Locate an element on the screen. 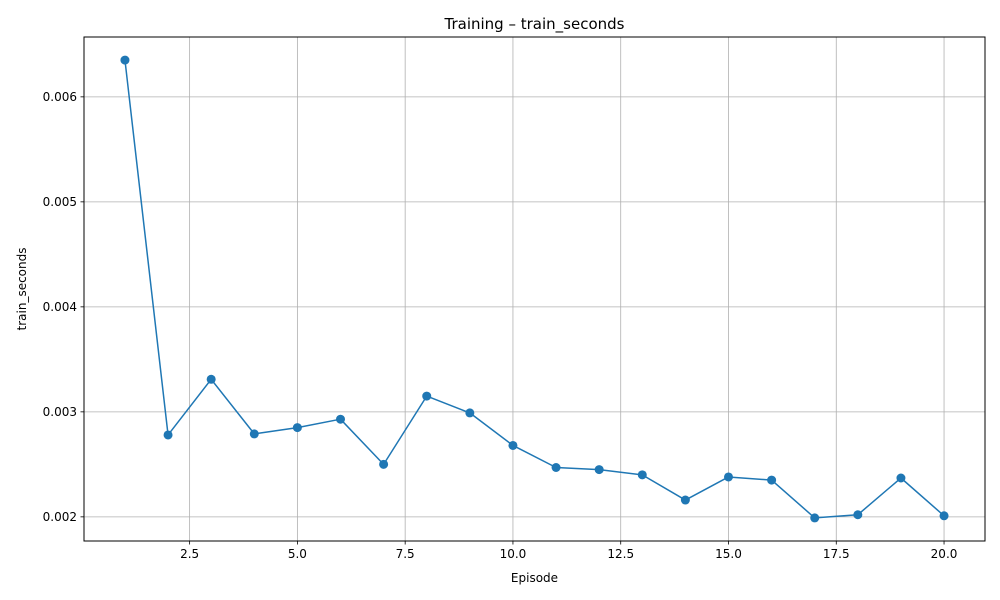  x-tick-label: 7.5 is located at coordinates (405, 554).